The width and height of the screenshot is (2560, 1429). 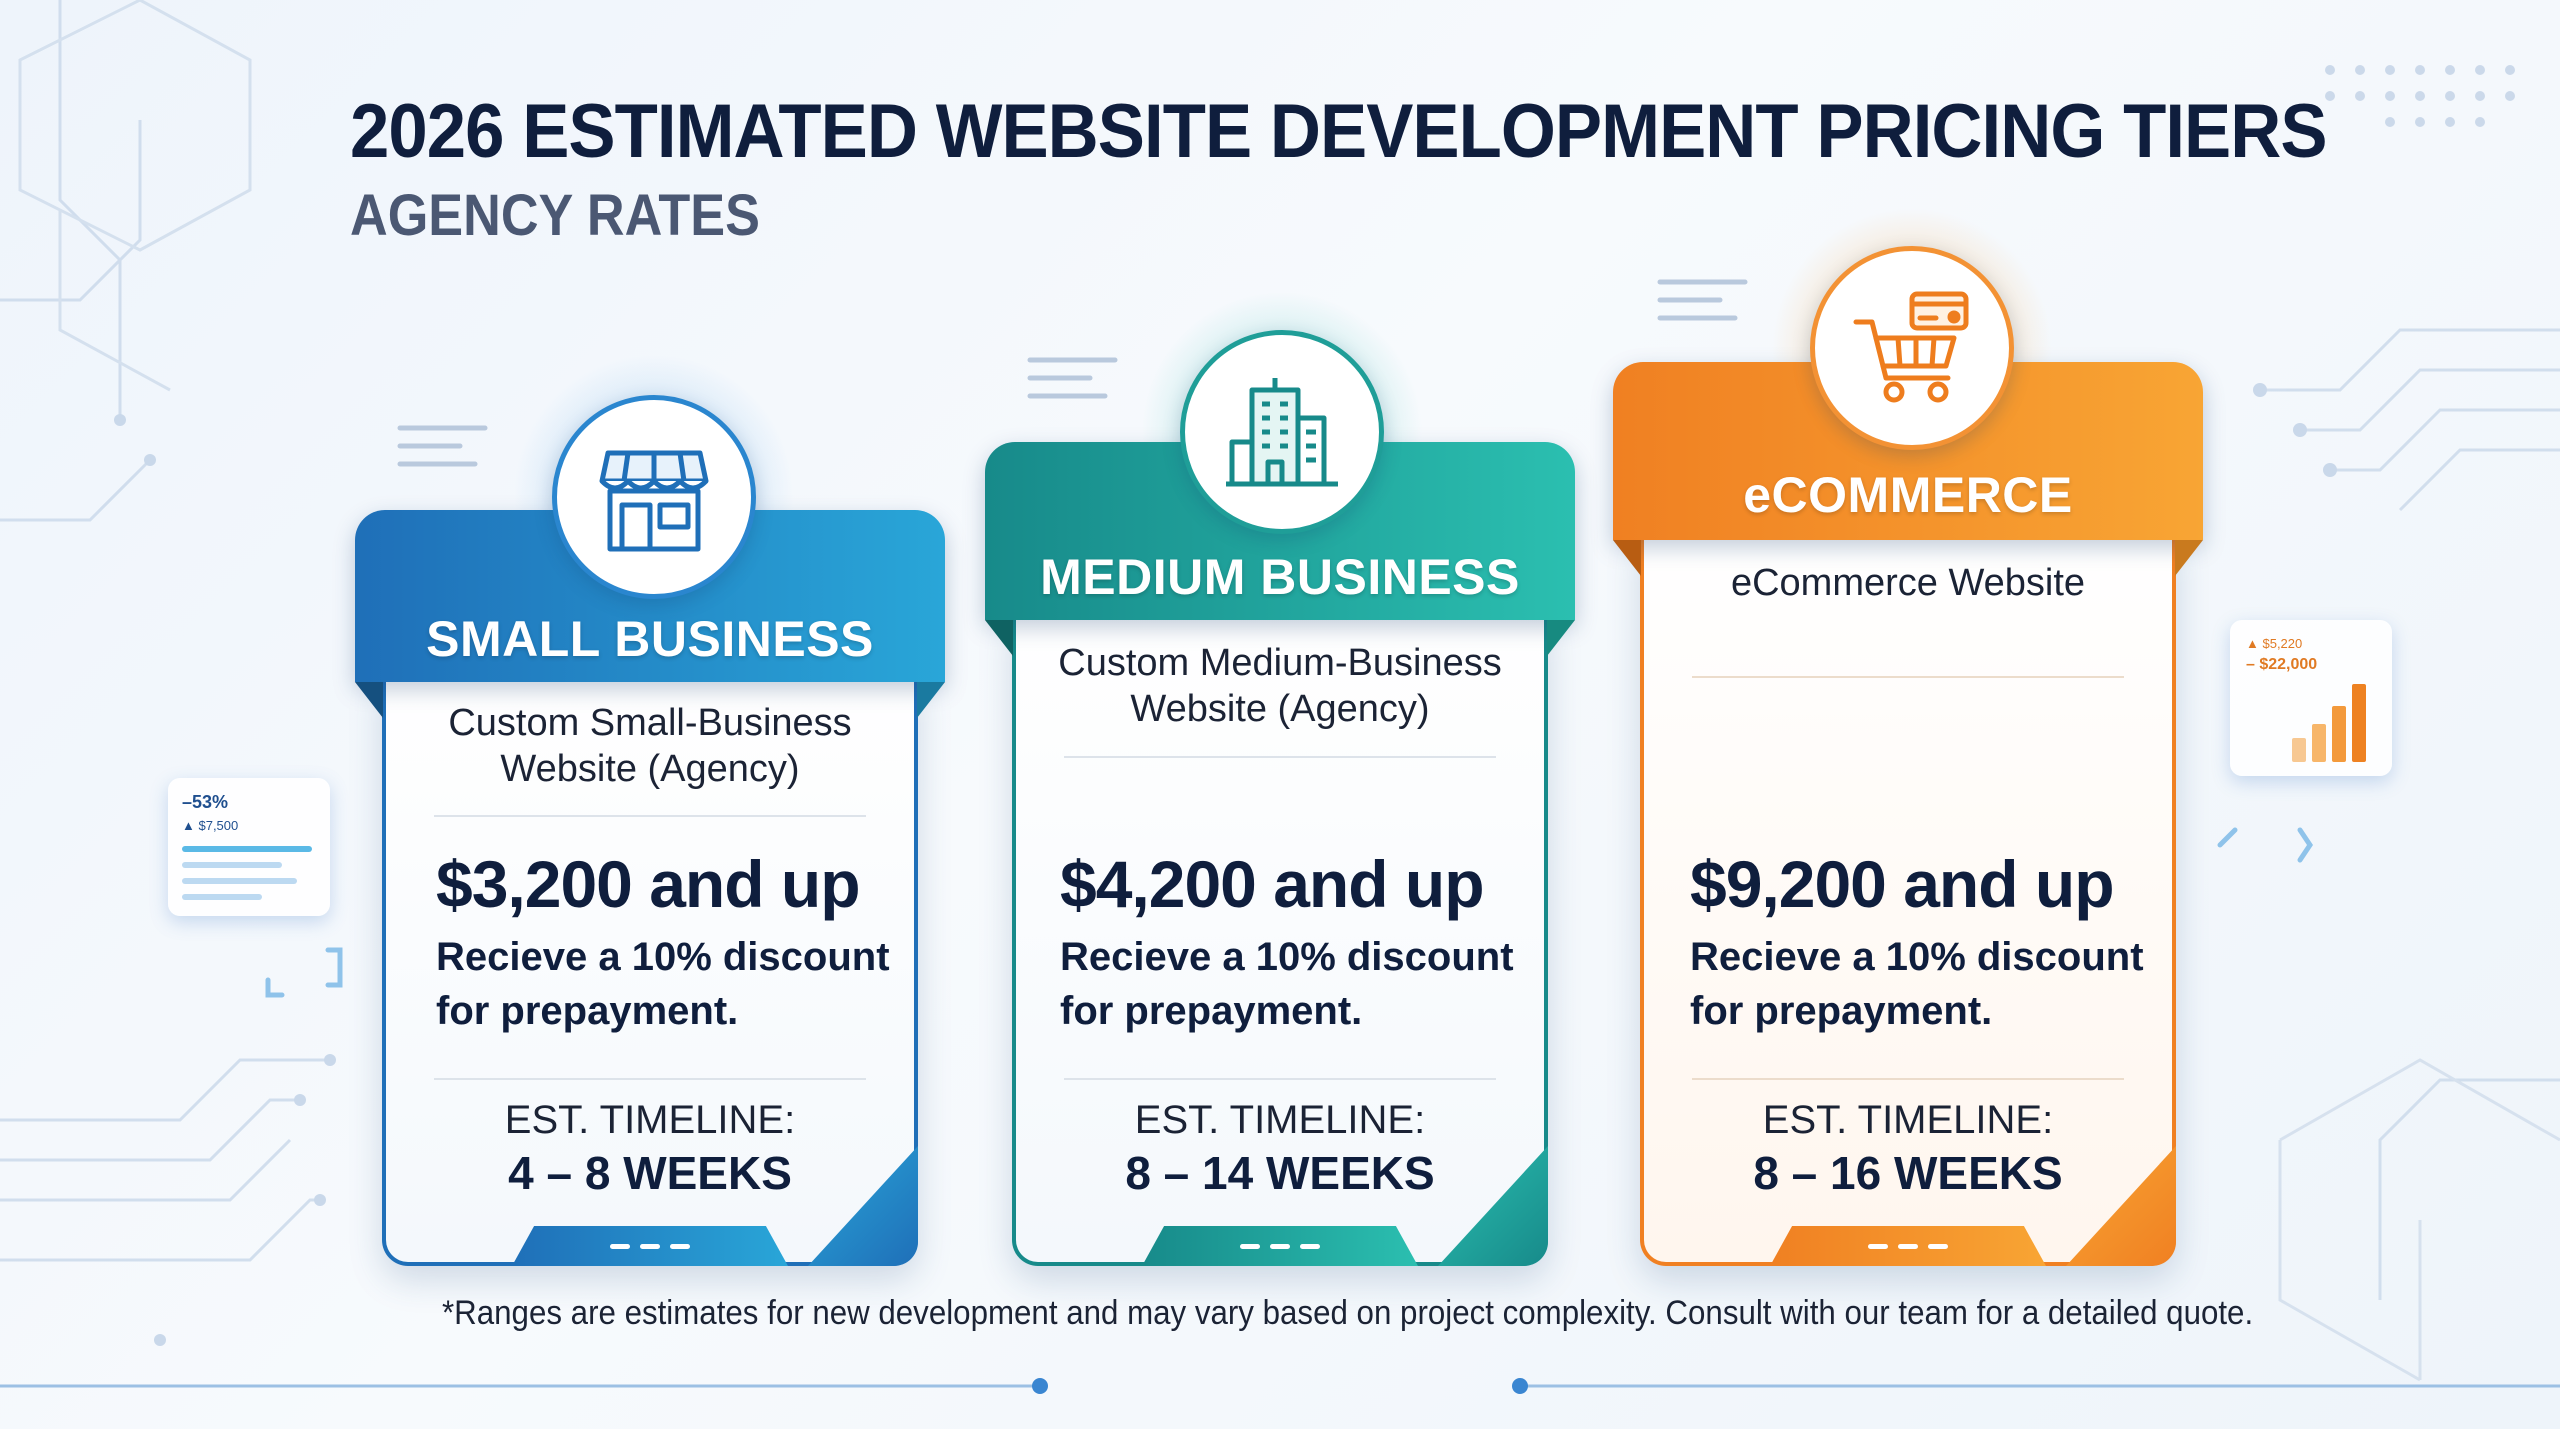 What do you see at coordinates (1280, 577) in the screenshot?
I see `tier-name: MEDIUM BUSINESS` at bounding box center [1280, 577].